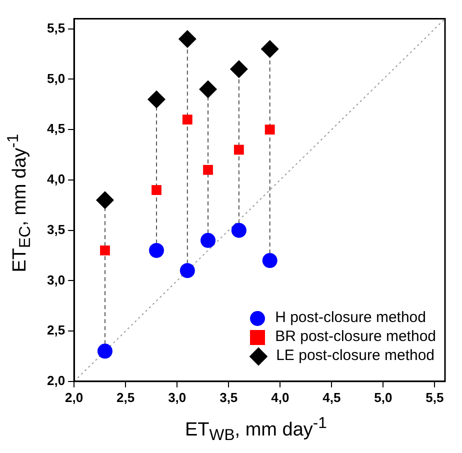 The height and width of the screenshot is (453, 462). Describe the element at coordinates (56, 280) in the screenshot. I see `y-tick-label: 3,0` at that location.